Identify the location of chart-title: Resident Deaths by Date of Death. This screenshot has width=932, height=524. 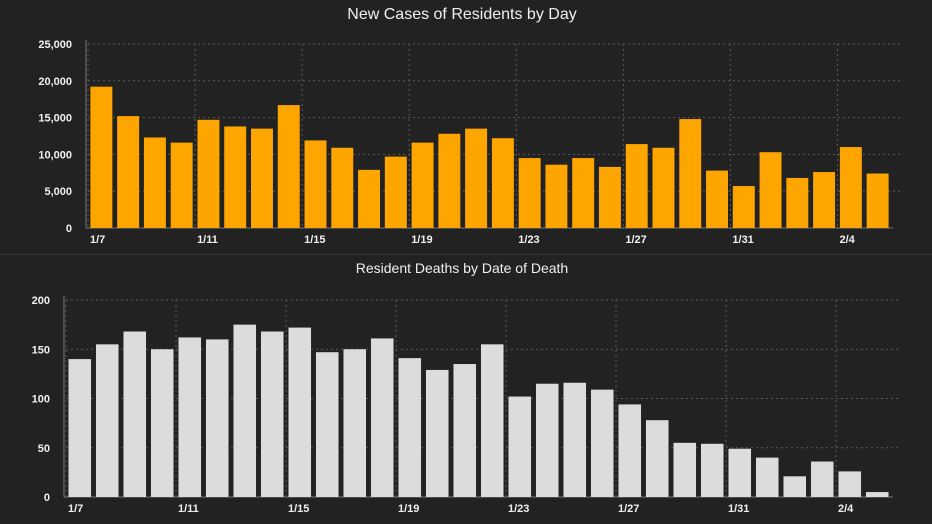
(462, 268).